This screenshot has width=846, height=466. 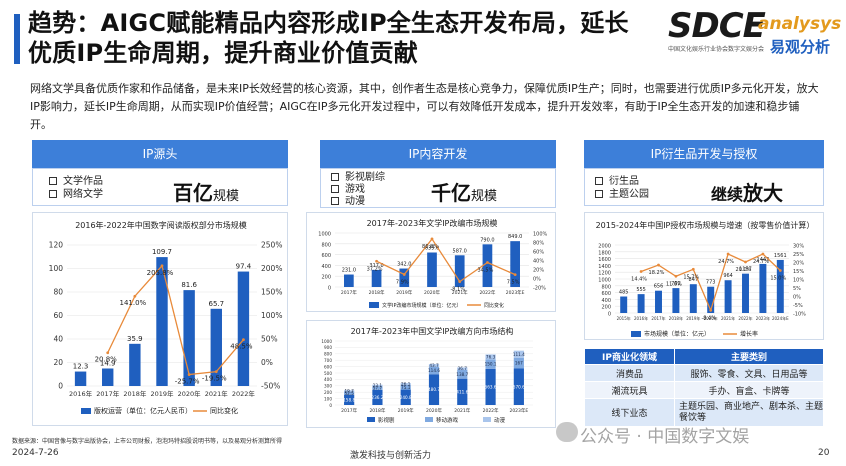 I want to click on growth-value-label: 86.8%, so click(x=430, y=247).